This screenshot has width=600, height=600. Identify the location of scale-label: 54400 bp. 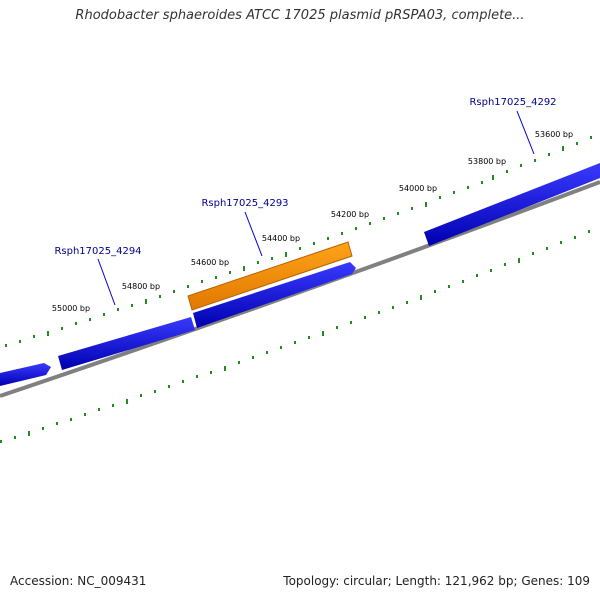
(281, 238).